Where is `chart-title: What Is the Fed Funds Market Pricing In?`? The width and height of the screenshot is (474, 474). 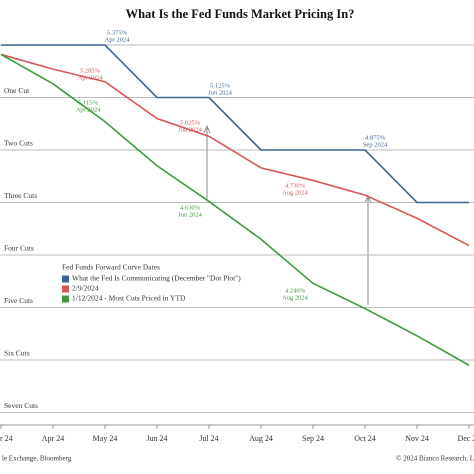 chart-title: What Is the Fed Funds Market Pricing In? is located at coordinates (240, 14).